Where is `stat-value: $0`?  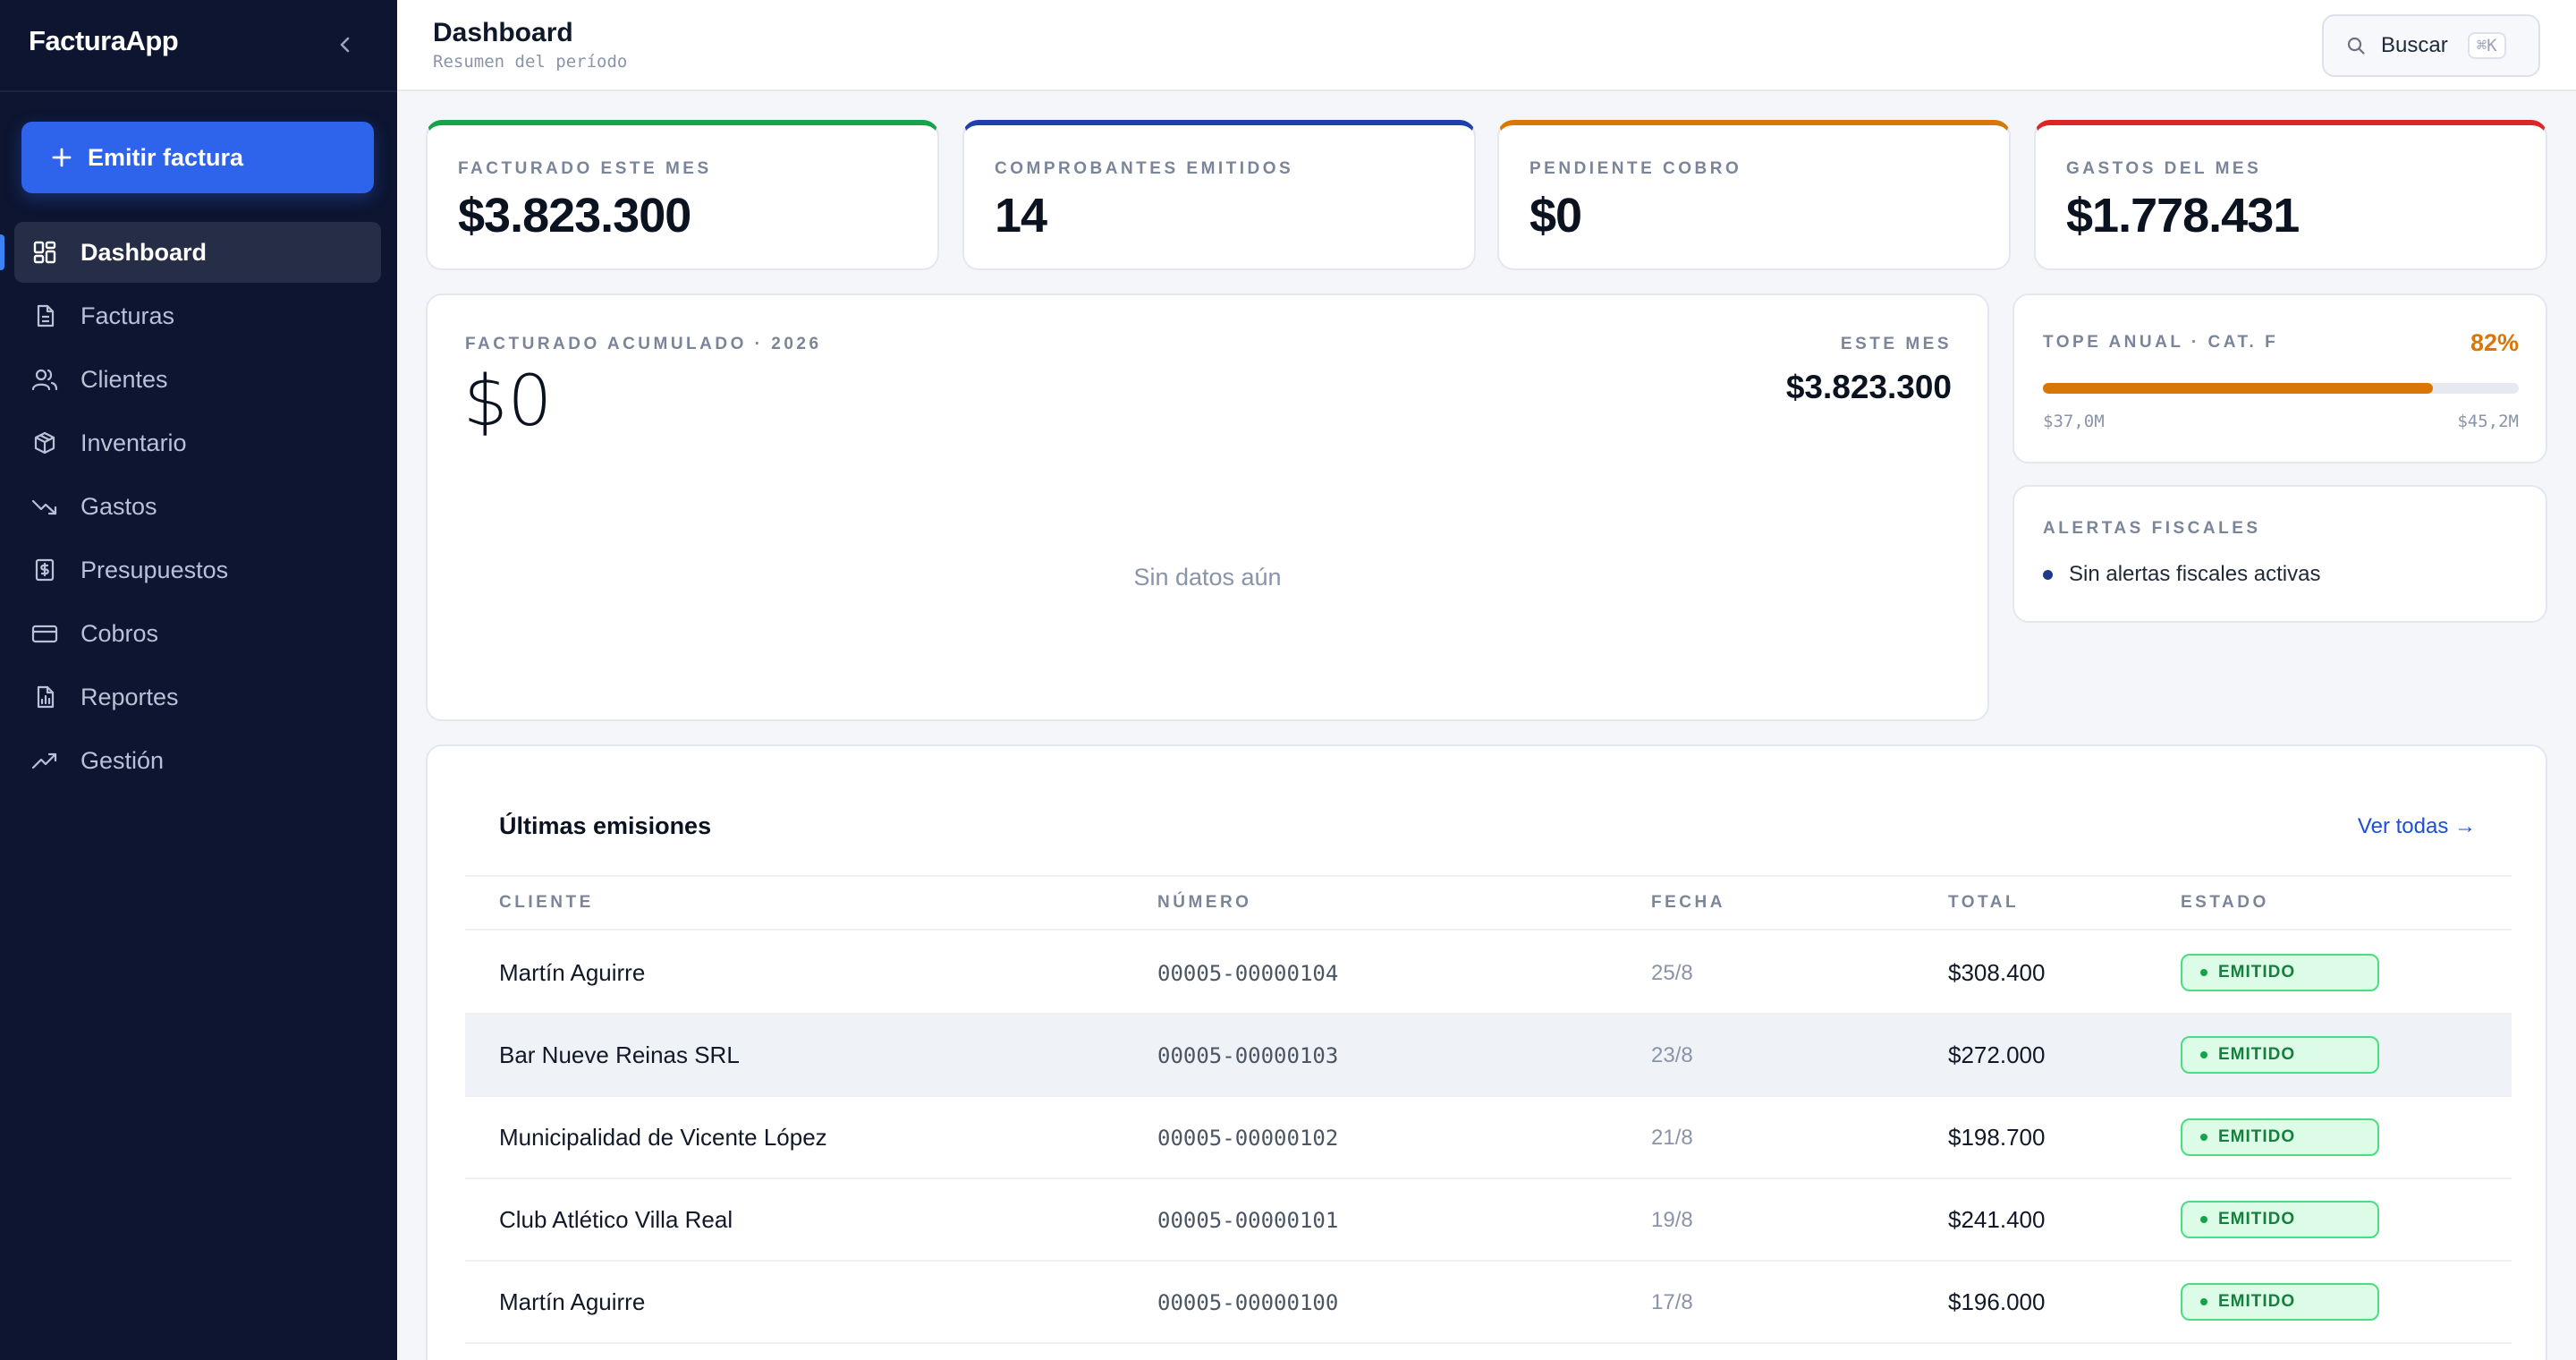
stat-value: $0 is located at coordinates (1556, 215).